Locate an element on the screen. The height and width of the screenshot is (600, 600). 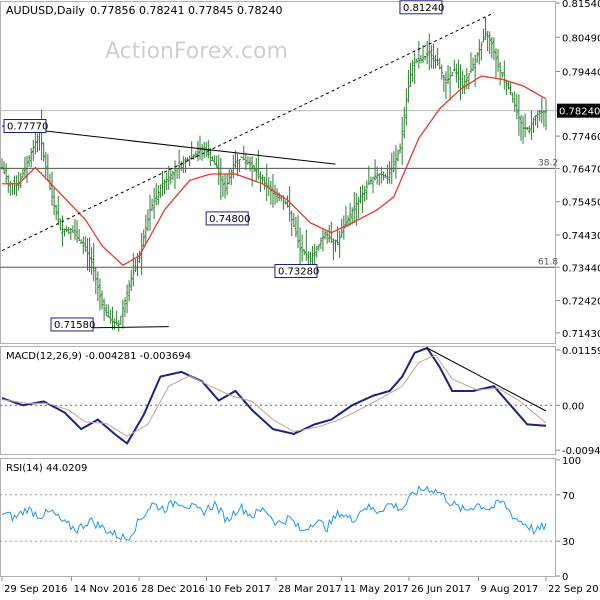
price-annotation: 0.73280 is located at coordinates (296, 271).